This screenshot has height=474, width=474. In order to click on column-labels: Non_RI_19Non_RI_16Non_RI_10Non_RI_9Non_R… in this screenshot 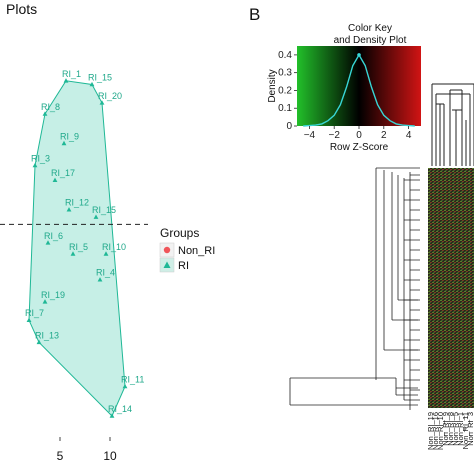, I will do `click(450, 431)`.